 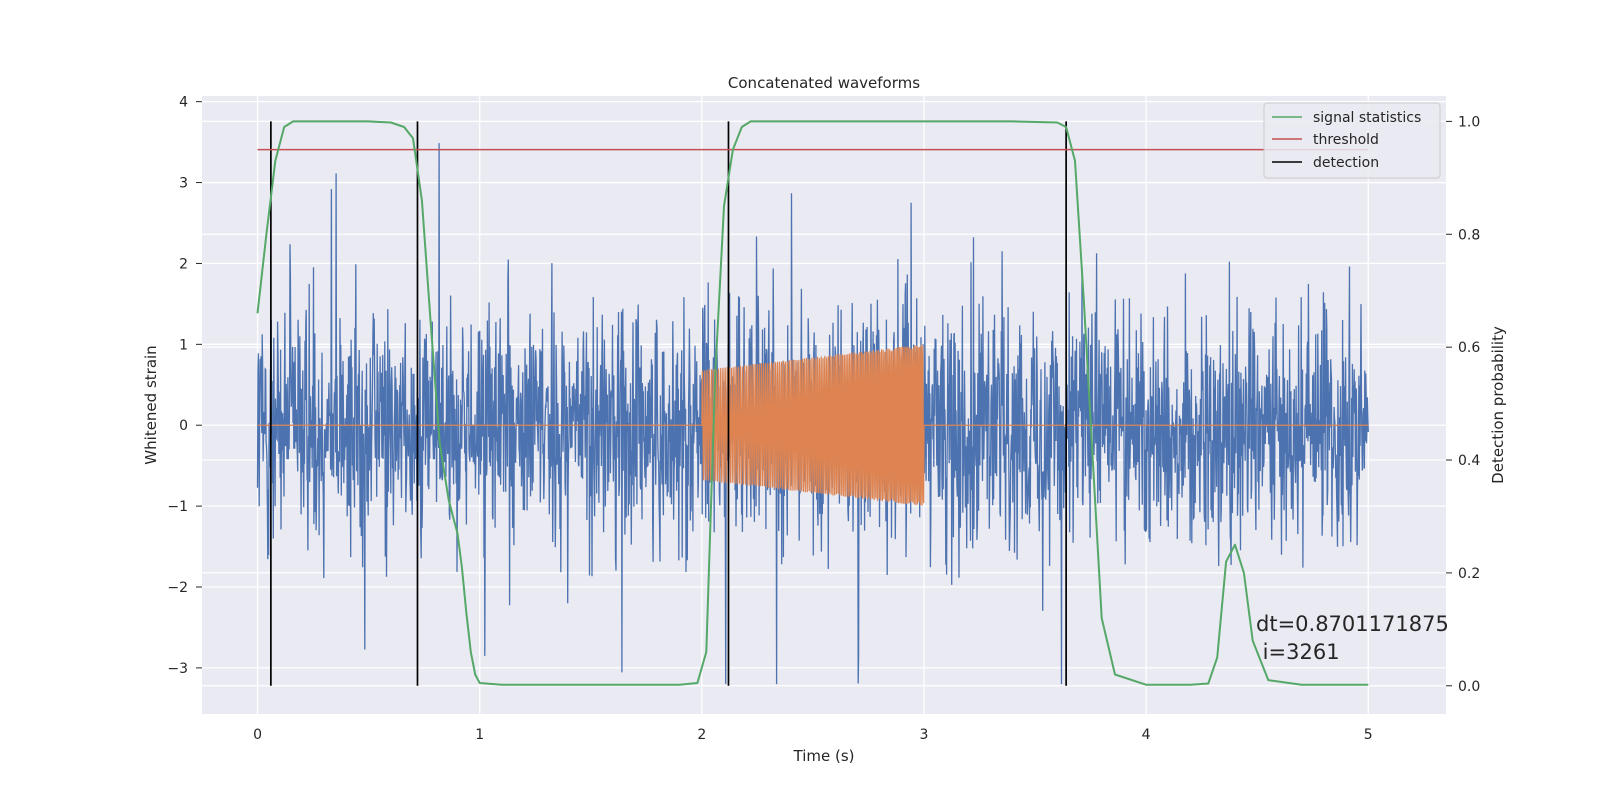 I want to click on y-axis-label: Whitened strain, so click(x=151, y=404).